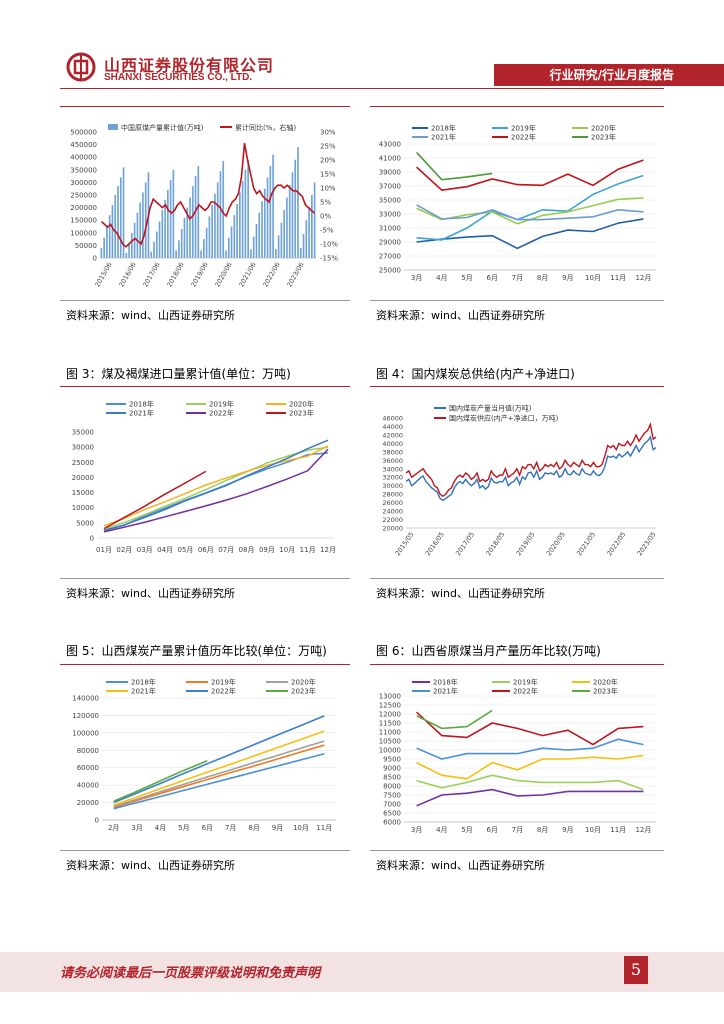 The height and width of the screenshot is (1024, 724). I want to click on x-tick-label: 3月, so click(136, 828).